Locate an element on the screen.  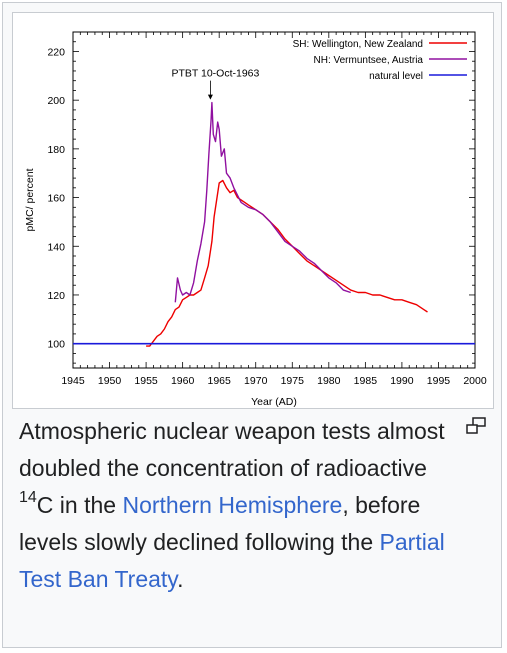
x-tick-label: 1950 is located at coordinates (110, 381).